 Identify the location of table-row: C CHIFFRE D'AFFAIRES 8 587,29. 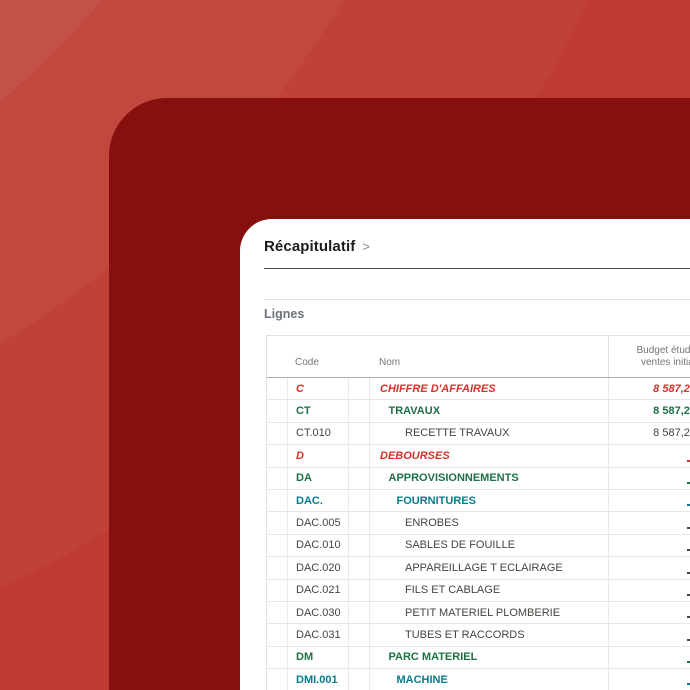
(478, 389).